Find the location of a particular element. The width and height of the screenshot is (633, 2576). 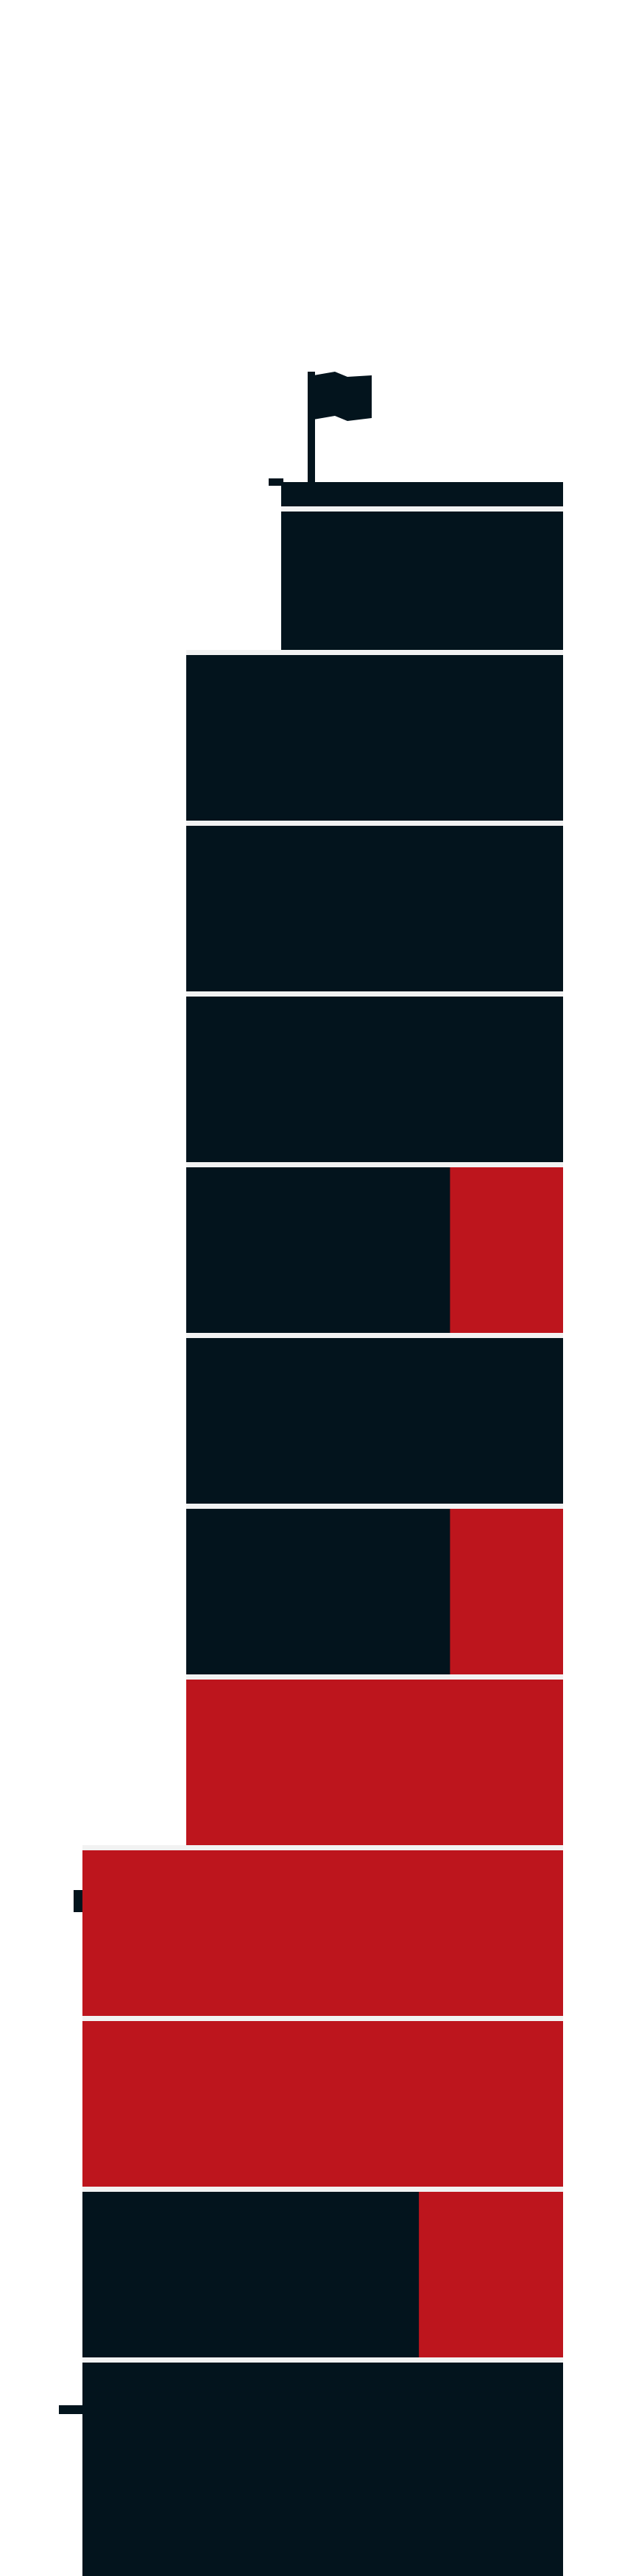

ledge-top is located at coordinates (276, 482).